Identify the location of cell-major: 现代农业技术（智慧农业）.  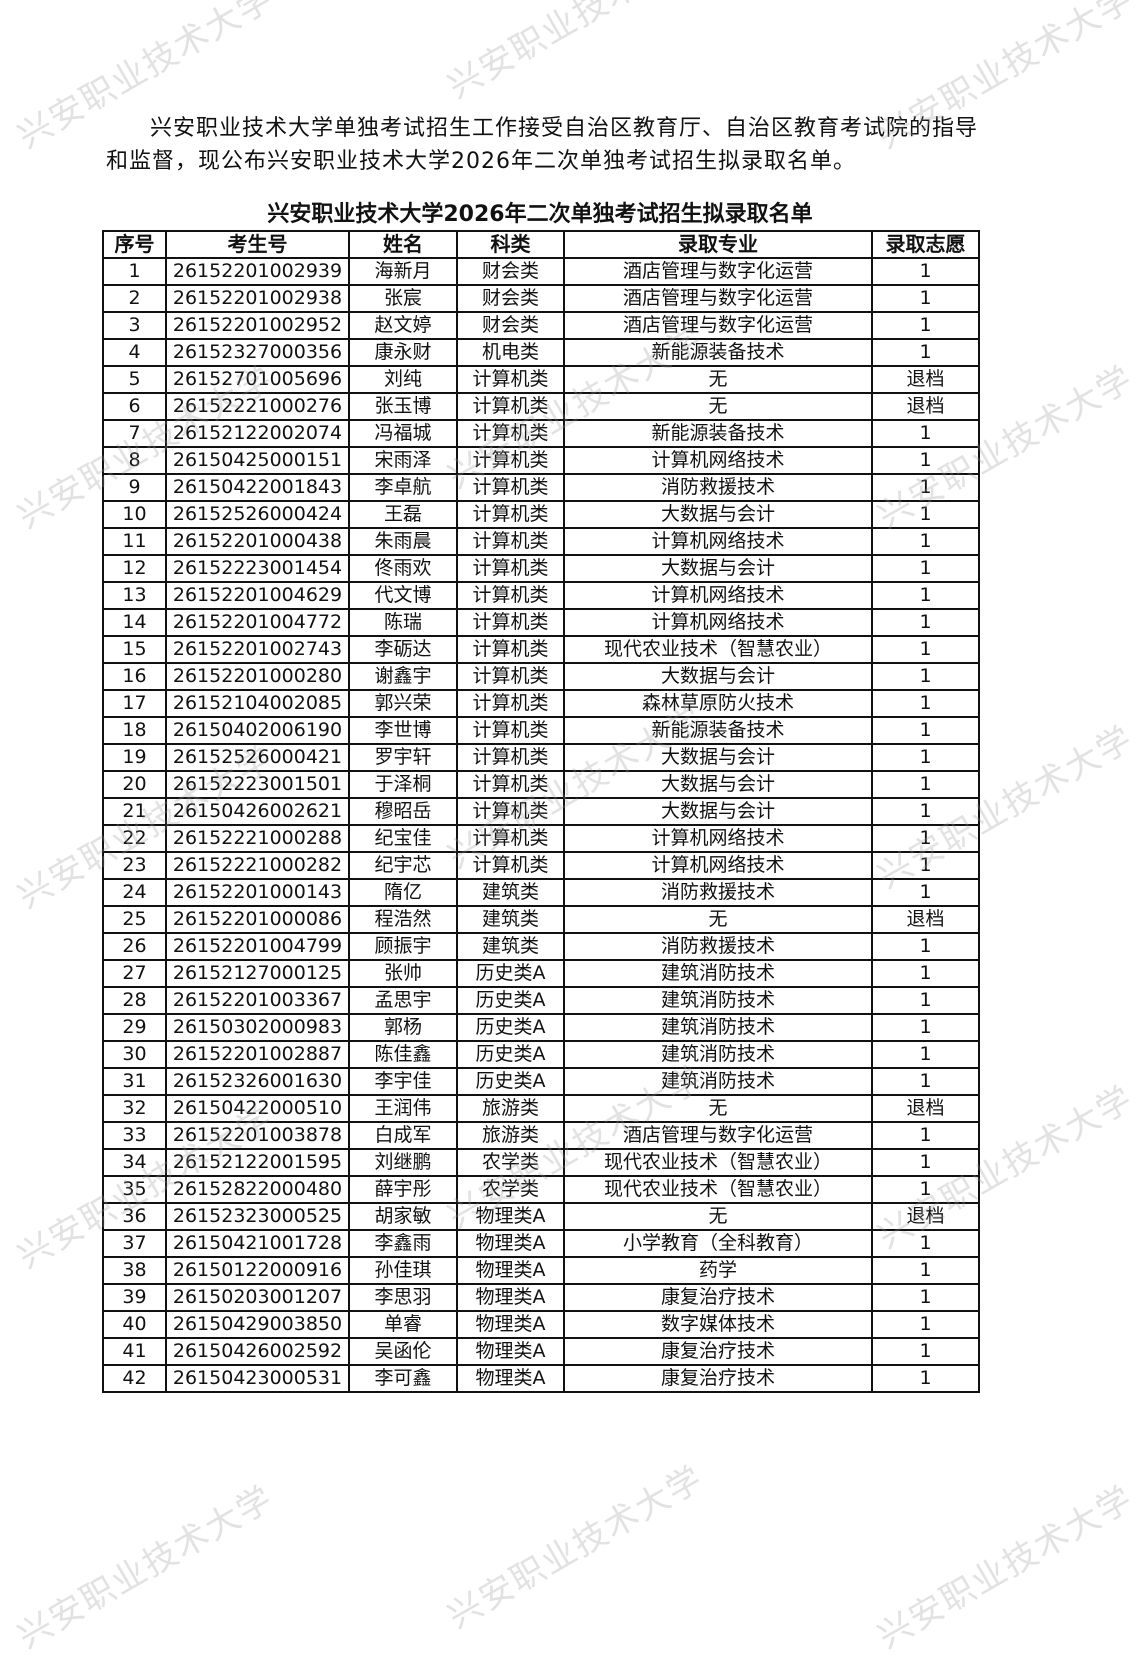
(718, 1189).